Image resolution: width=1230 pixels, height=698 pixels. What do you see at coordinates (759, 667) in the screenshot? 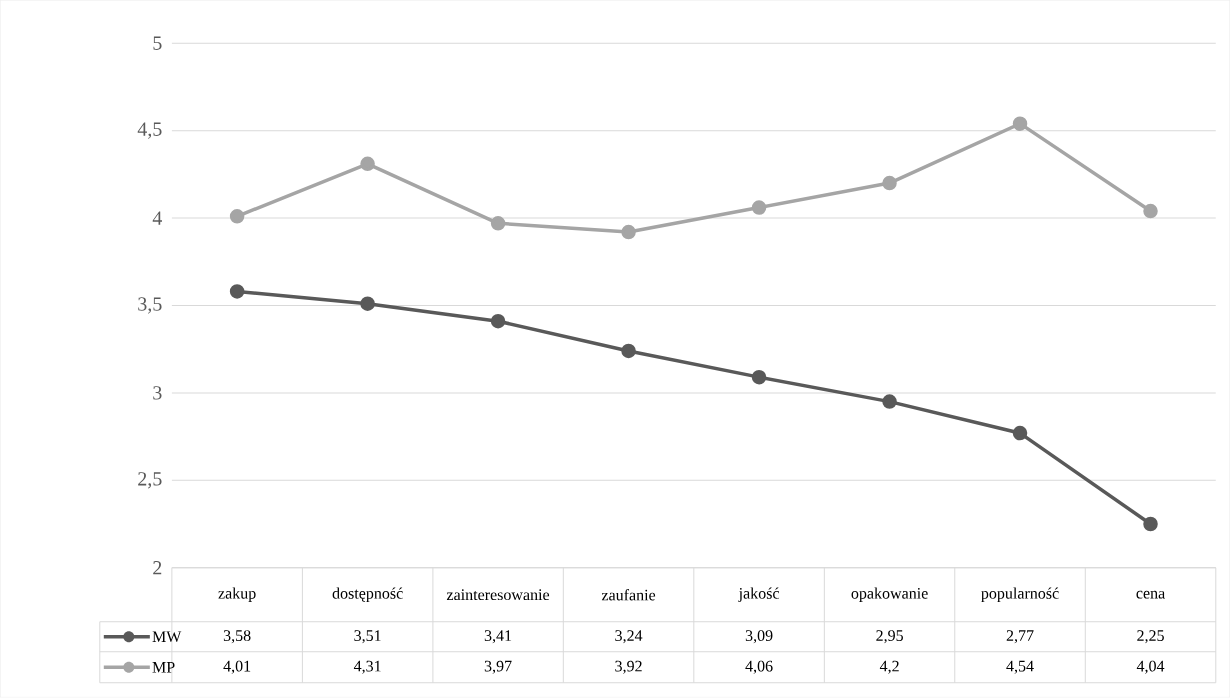
I see `data-label: 4,06` at bounding box center [759, 667].